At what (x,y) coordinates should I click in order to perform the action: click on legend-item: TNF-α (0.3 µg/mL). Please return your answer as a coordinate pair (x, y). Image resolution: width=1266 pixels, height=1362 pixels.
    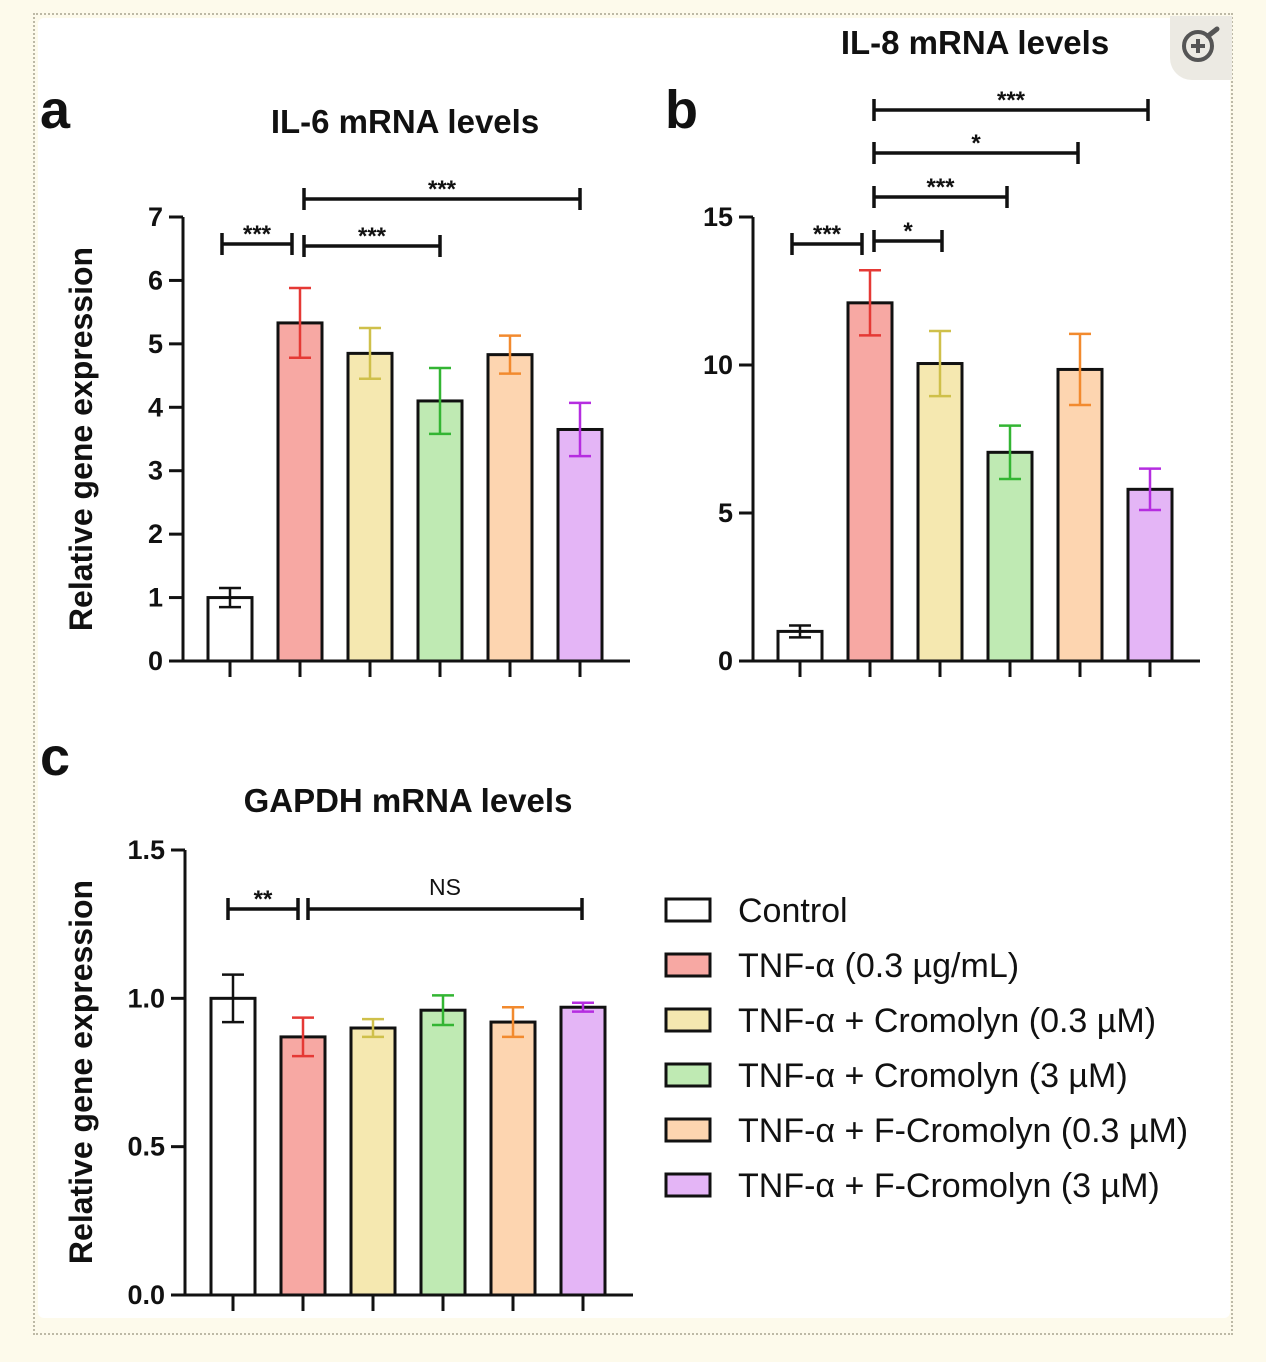
    Looking at the image, I should click on (841, 966).